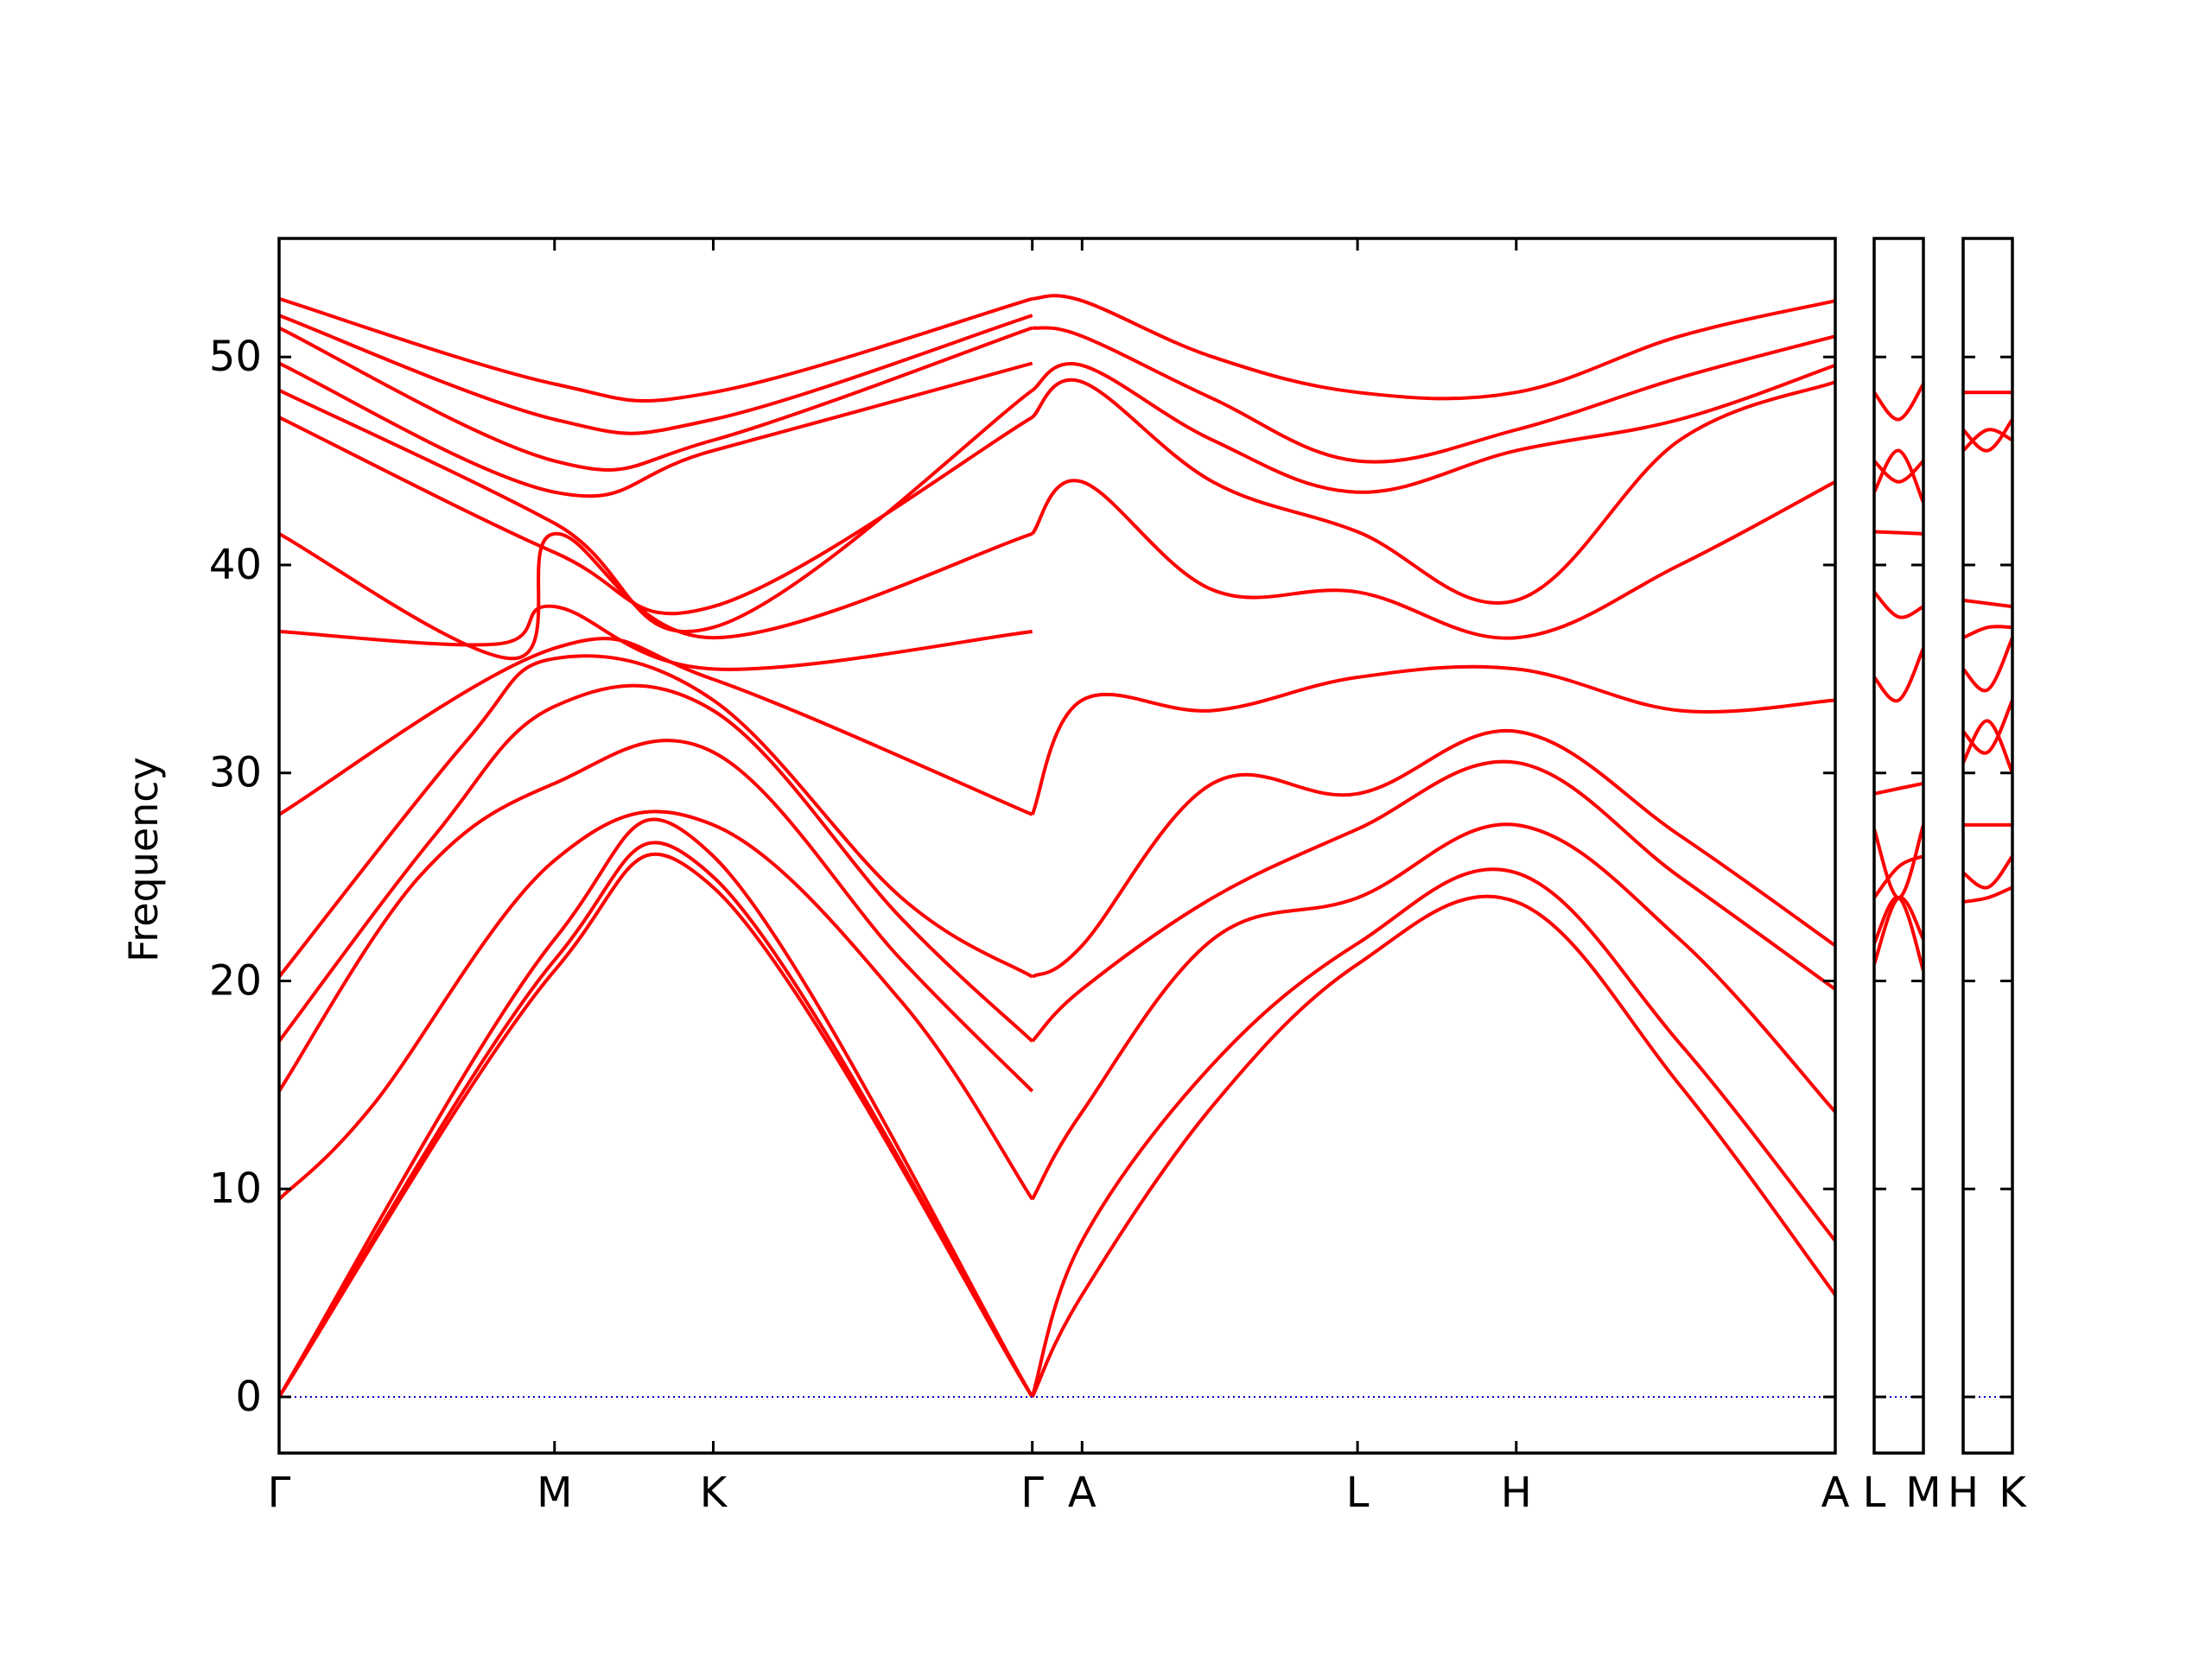 The width and height of the screenshot is (2212, 1663). I want to click on x-tick-label-lm-1: M, so click(1923, 1493).